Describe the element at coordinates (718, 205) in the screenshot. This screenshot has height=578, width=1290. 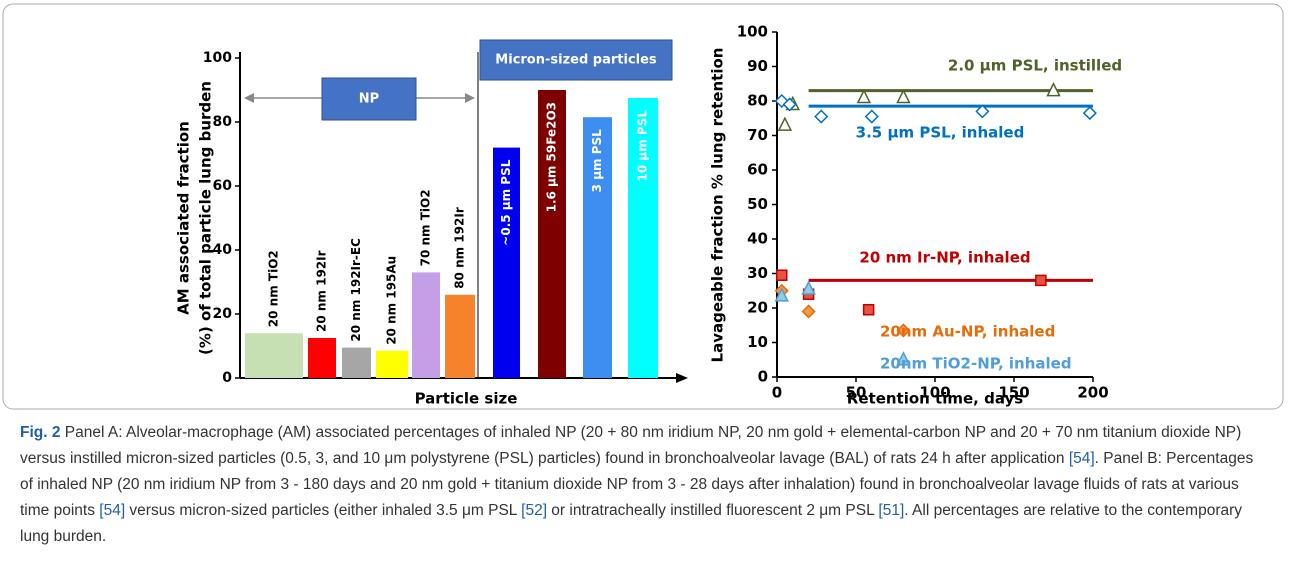
I see `y-axis-title: Lavageable fraction % lung retention` at that location.